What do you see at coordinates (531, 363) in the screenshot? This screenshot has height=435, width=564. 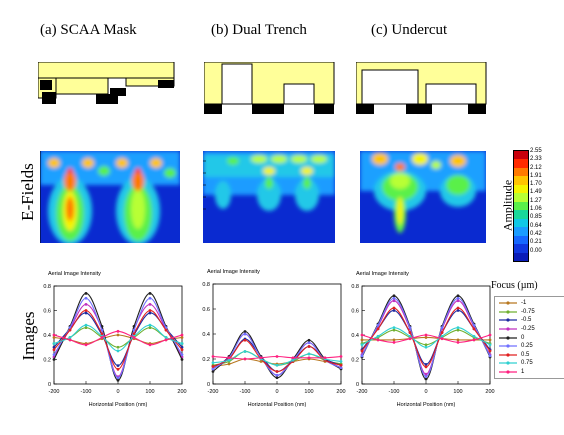 I see `legend-entry: 0.75` at bounding box center [531, 363].